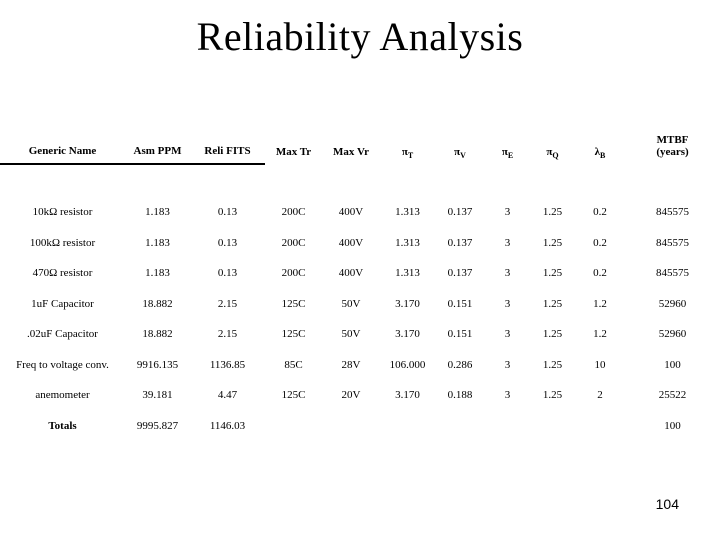 The image size is (720, 540). Describe the element at coordinates (62, 212) in the screenshot. I see `table-cell: 10kΩ resistor` at that location.